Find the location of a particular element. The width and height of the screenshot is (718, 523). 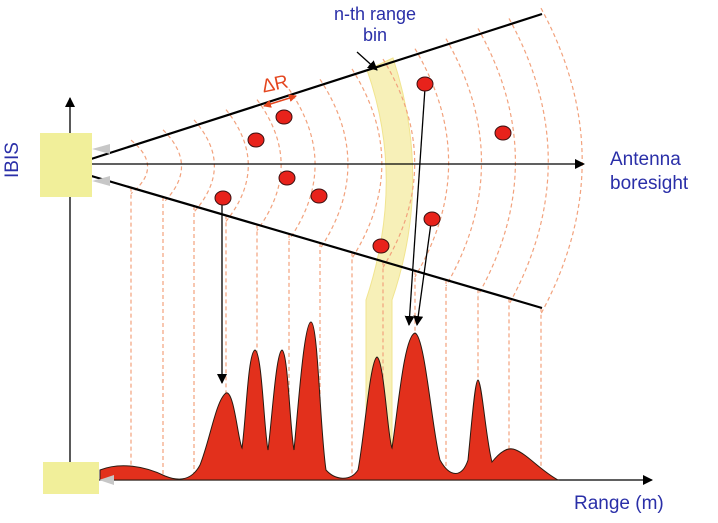

nth-bin-pointer is located at coordinates (367, 61).